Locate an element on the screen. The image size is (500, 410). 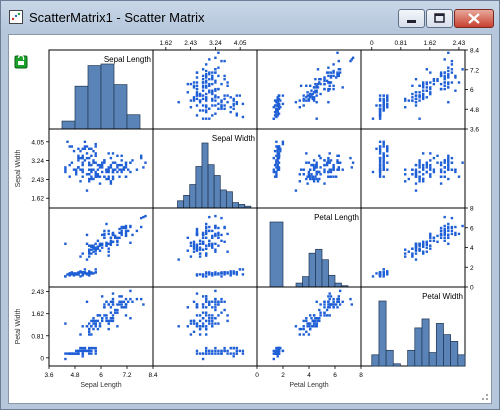
title-bar: ScatterMatrix1 - Scatter Matrix is located at coordinates (250, 17).